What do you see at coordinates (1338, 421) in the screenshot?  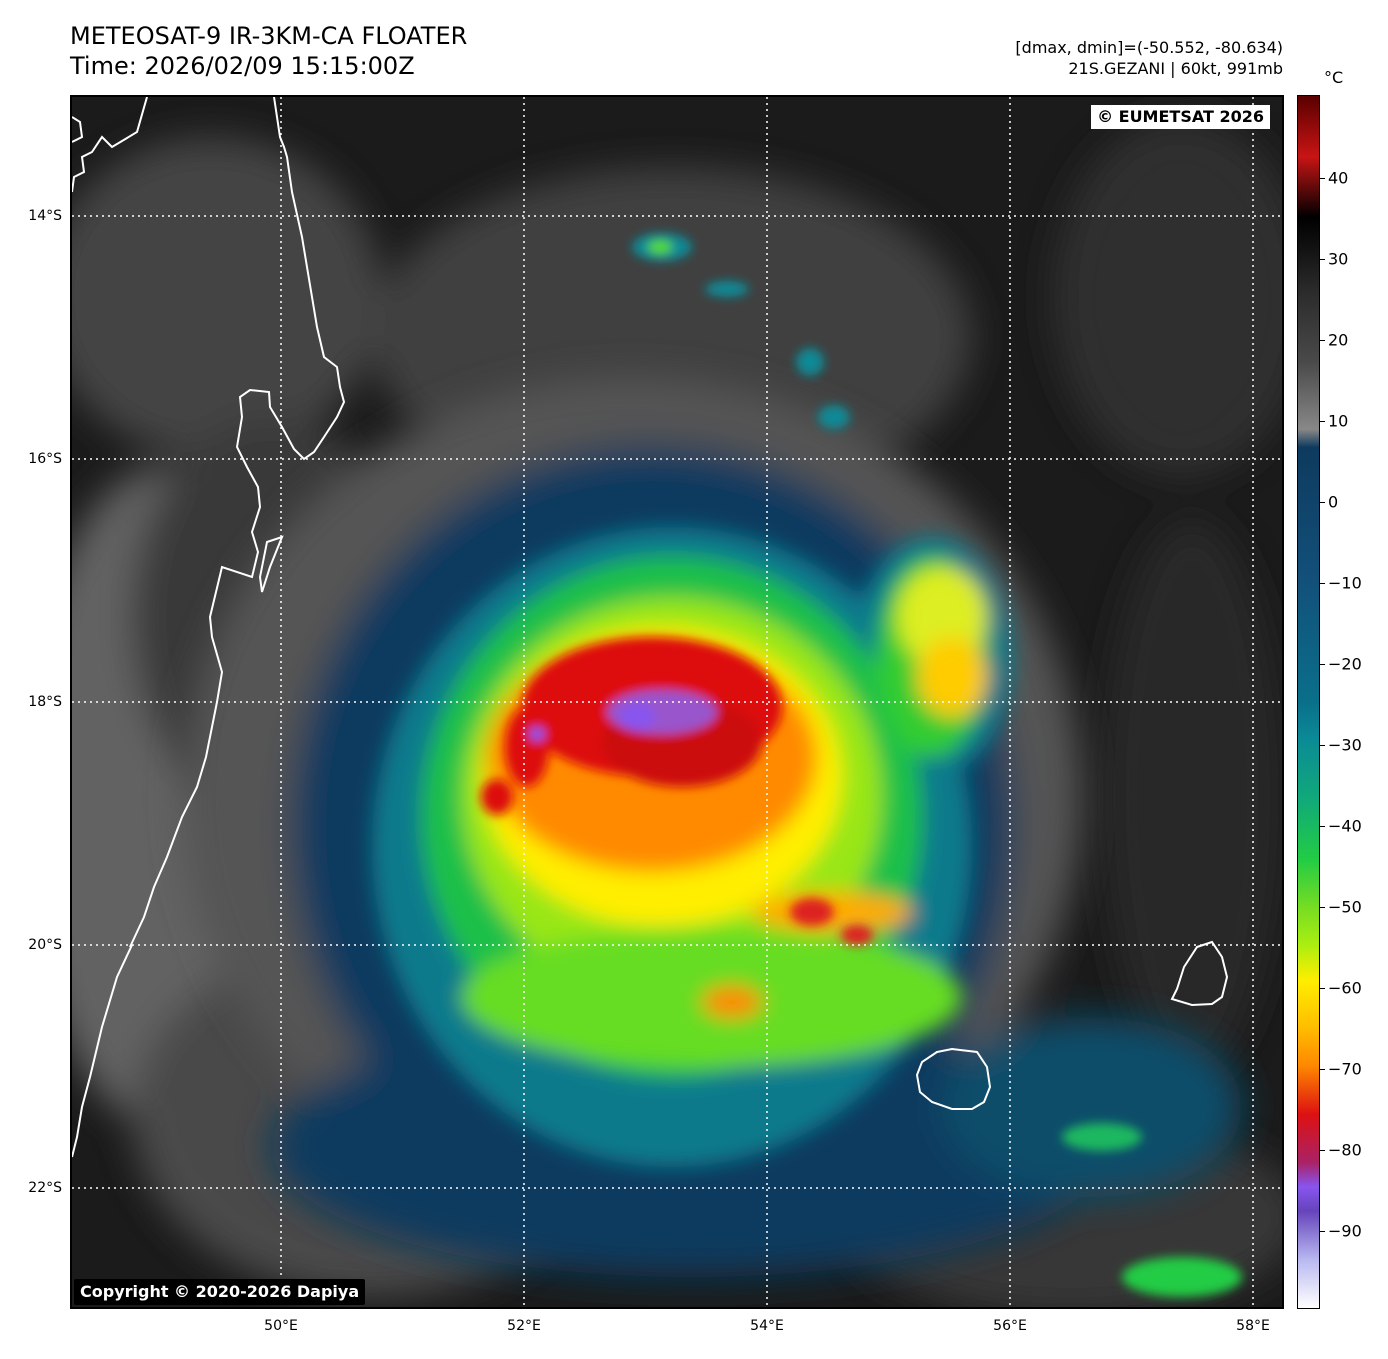 I see `colorbar-tick-label: 10` at bounding box center [1338, 421].